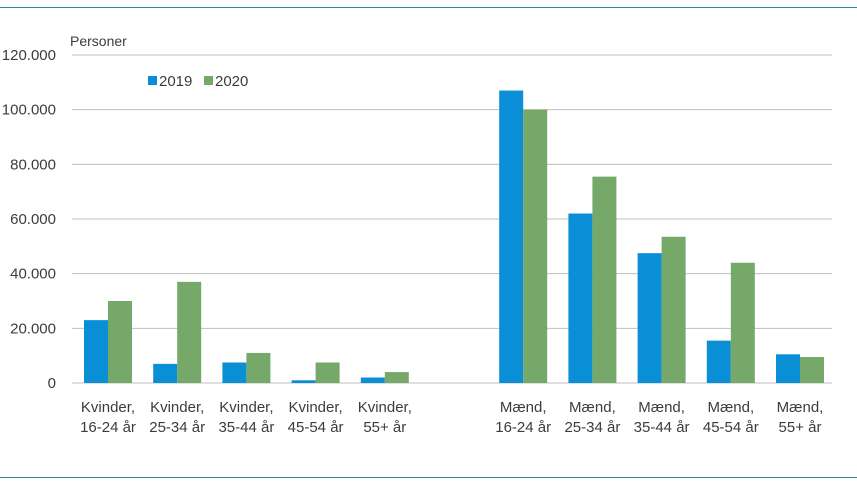 This screenshot has height=485, width=857. Describe the element at coordinates (33, 164) in the screenshot. I see `y-tick-label: 80.000` at that location.